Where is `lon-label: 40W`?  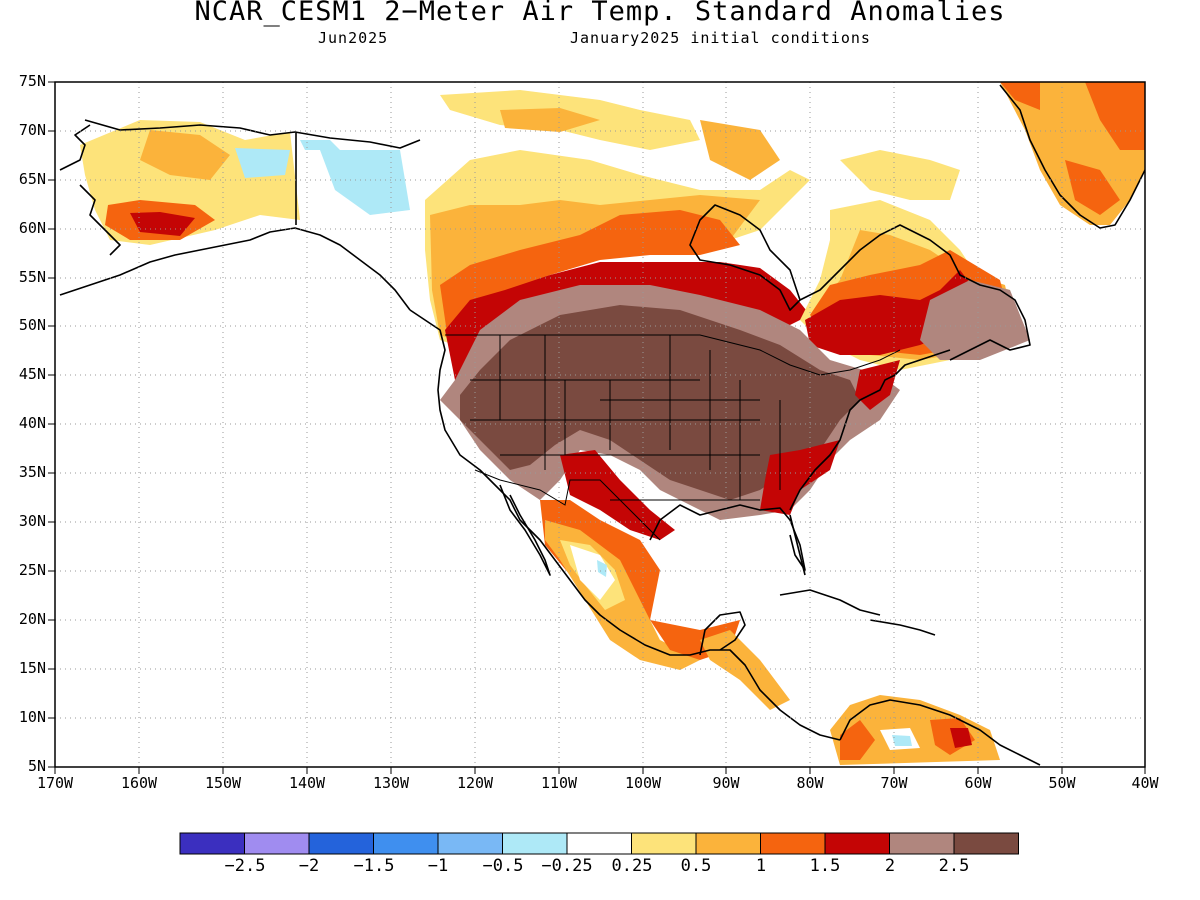
lon-label: 40W is located at coordinates (1145, 783).